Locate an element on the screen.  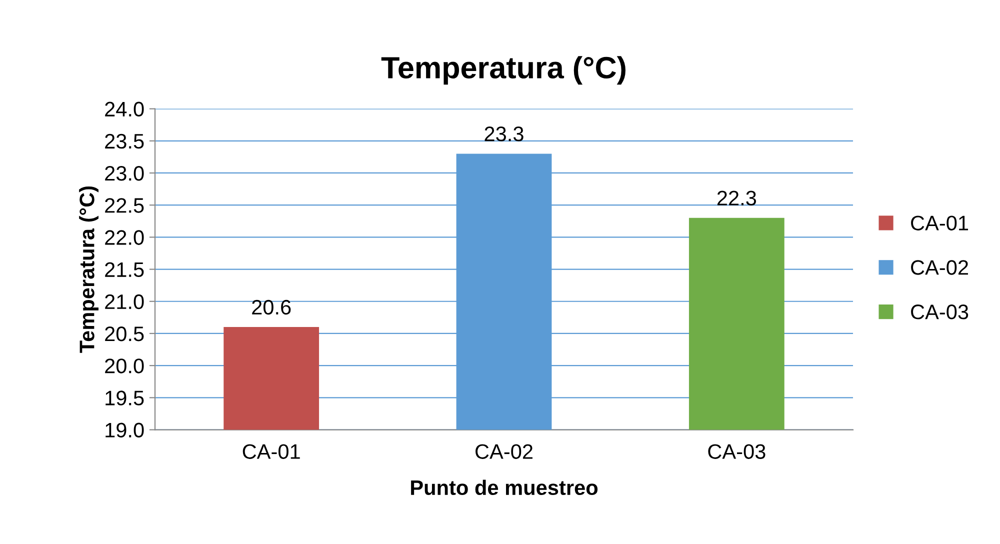
y-tick-label: 21.5 is located at coordinates (124, 270).